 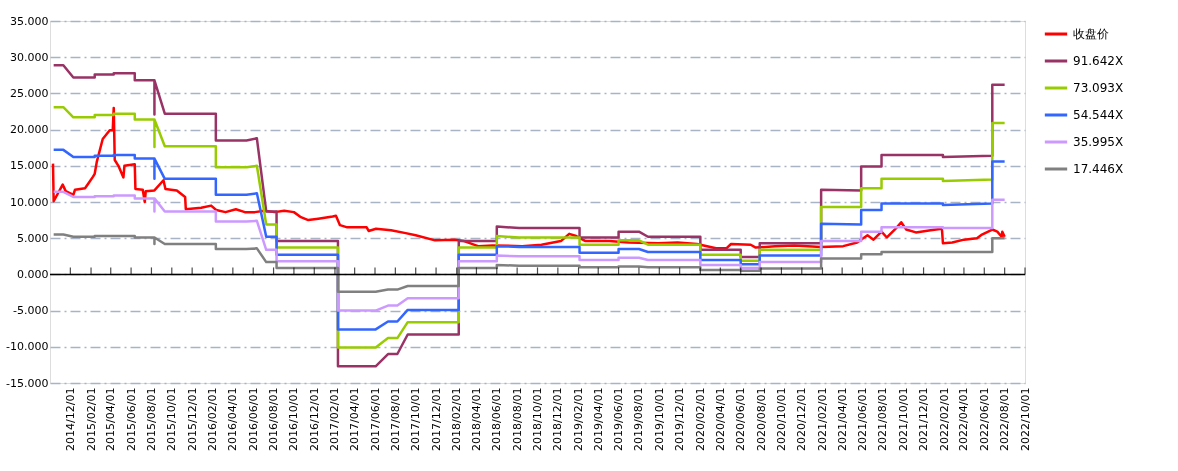 What do you see at coordinates (70, 419) in the screenshot?
I see `x-tick-label: 2014/12/01` at bounding box center [70, 419].